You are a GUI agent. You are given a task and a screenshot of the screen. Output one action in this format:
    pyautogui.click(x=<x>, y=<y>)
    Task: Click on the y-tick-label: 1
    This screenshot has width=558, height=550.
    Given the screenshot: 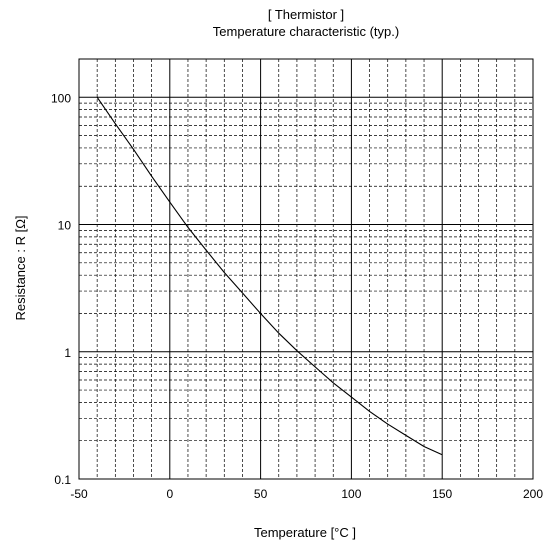 What is the action you would take?
    pyautogui.click(x=67, y=353)
    